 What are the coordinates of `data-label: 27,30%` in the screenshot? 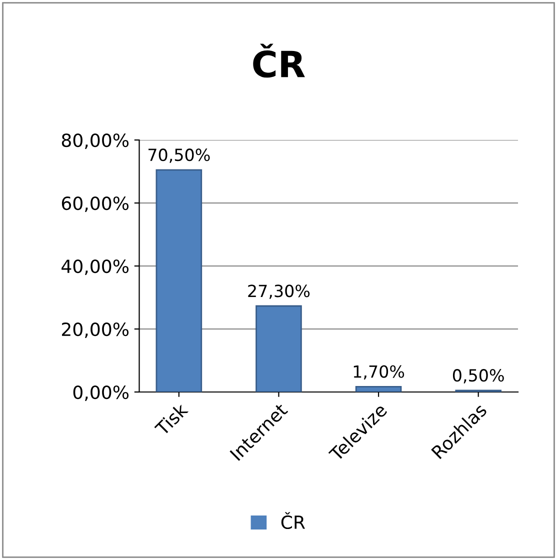 It's located at (279, 291).